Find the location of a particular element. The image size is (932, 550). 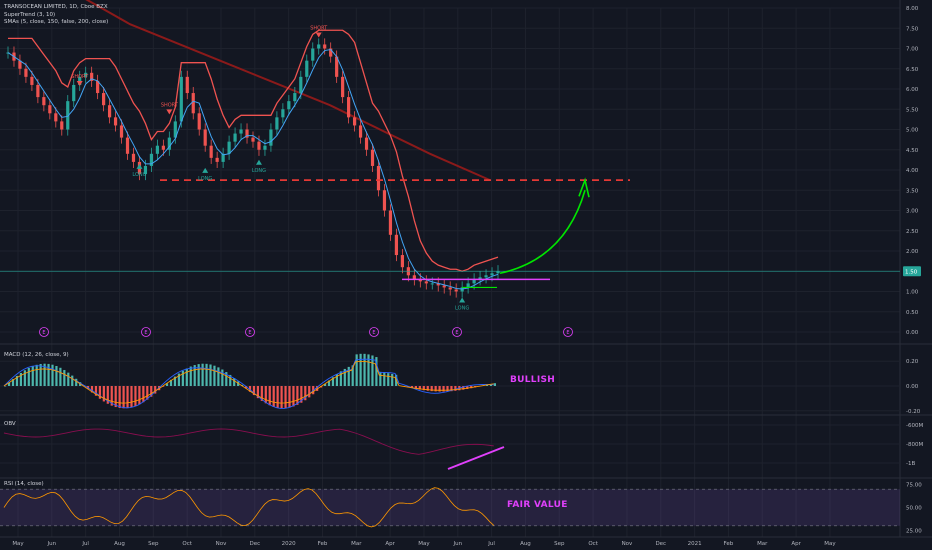

short-signal-label: SHORT is located at coordinates (319, 28).